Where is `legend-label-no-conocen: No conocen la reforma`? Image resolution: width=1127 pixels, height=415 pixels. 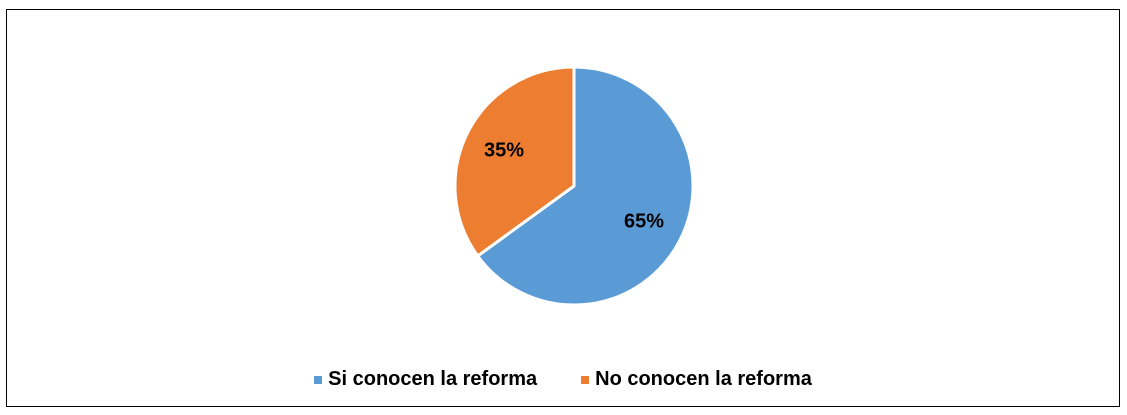
legend-label-no-conocen: No conocen la reforma is located at coordinates (703, 379).